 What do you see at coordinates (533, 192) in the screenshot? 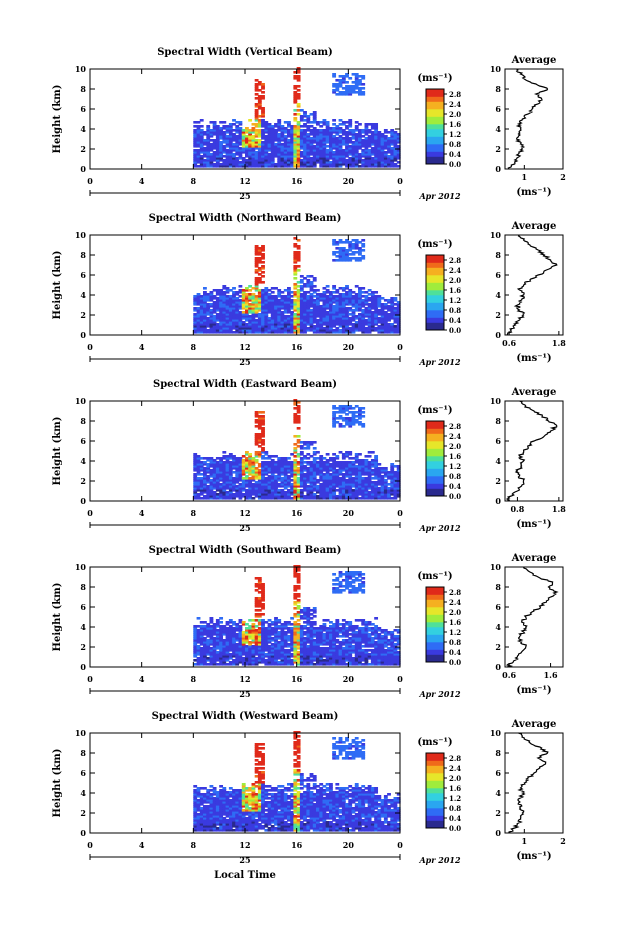
I see `average-x-label: (ms⁻¹)` at bounding box center [533, 192].